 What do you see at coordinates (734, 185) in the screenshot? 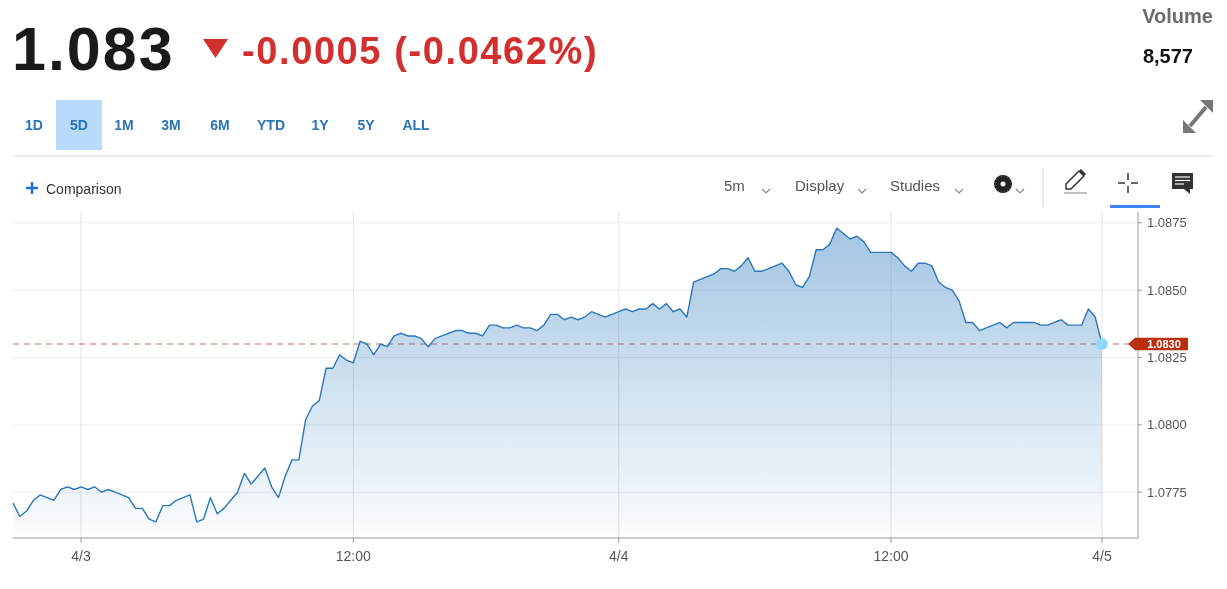
I see `text: 5m` at bounding box center [734, 185].